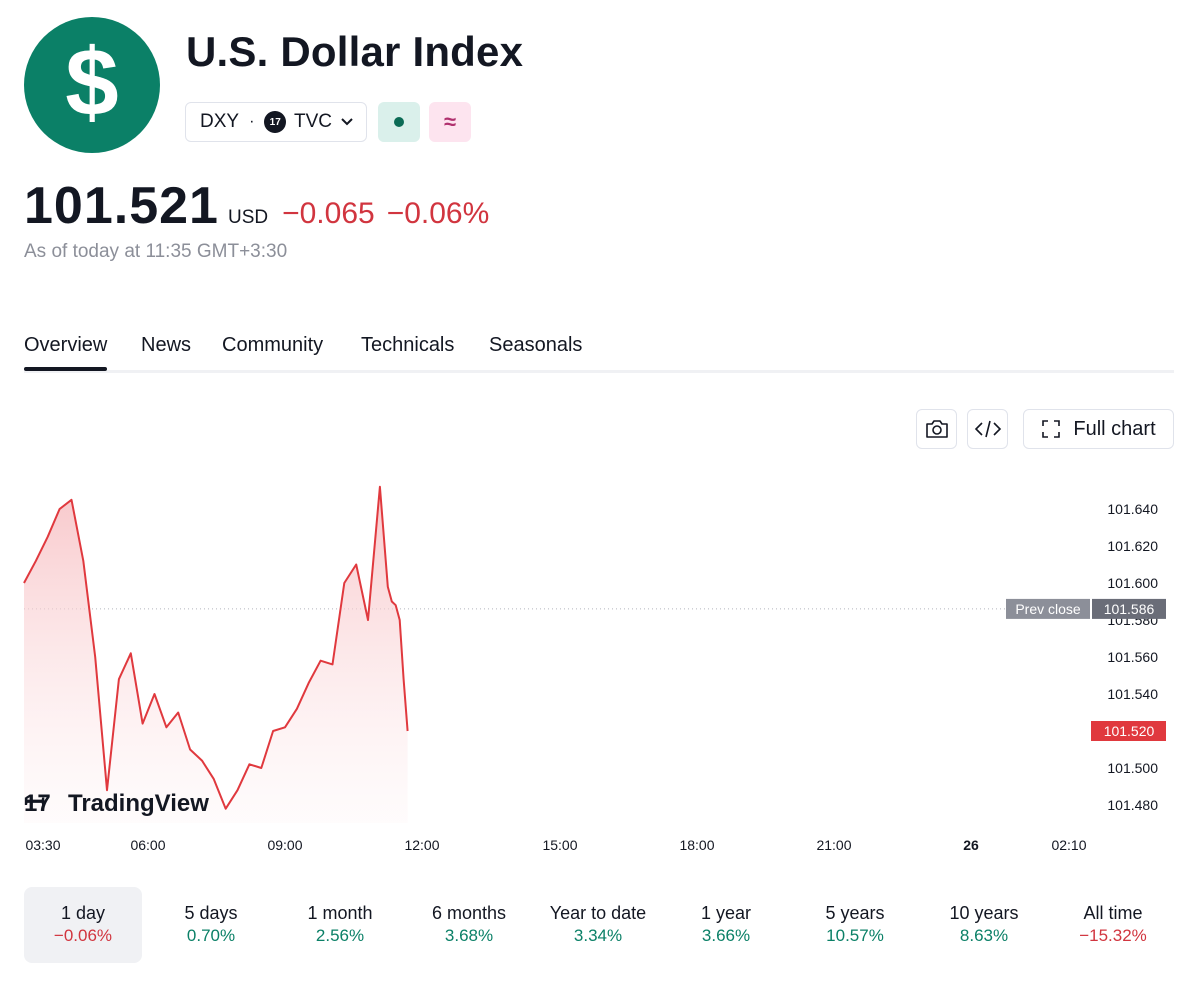 This screenshot has width=1198, height=985. Describe the element at coordinates (83, 935) in the screenshot. I see `period-change: −0.06%` at that location.